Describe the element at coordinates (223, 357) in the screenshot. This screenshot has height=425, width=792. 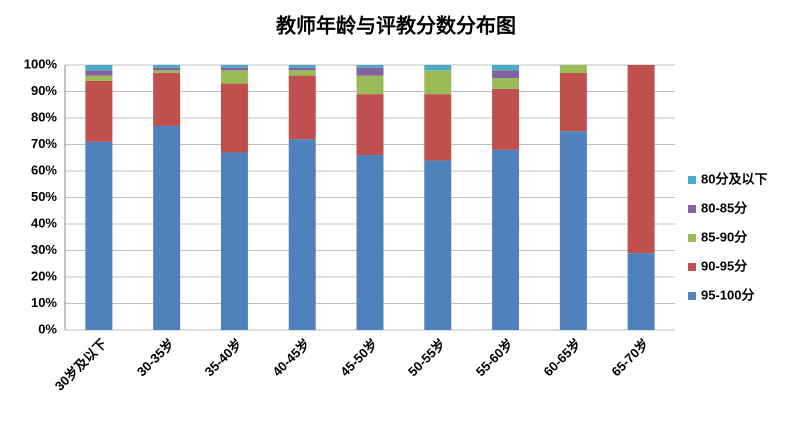
I see `x-tick-label: 35-40岁` at that location.